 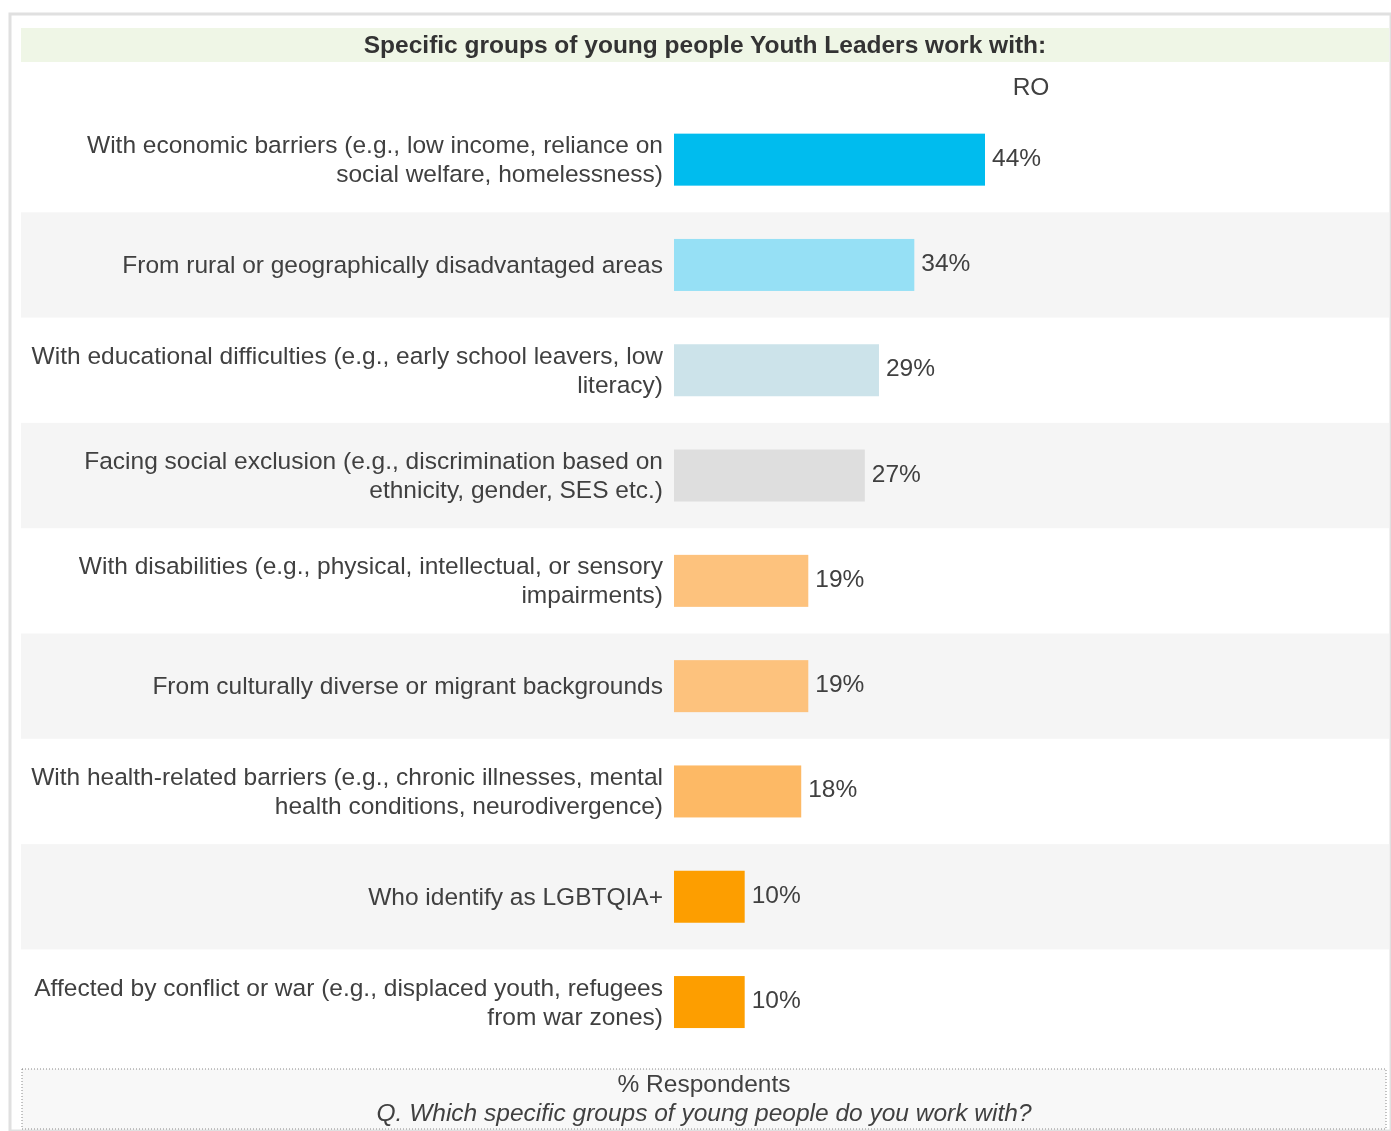 What do you see at coordinates (704, 1112) in the screenshot?
I see `text: Q. Which specific groups of young people do you work with?` at bounding box center [704, 1112].